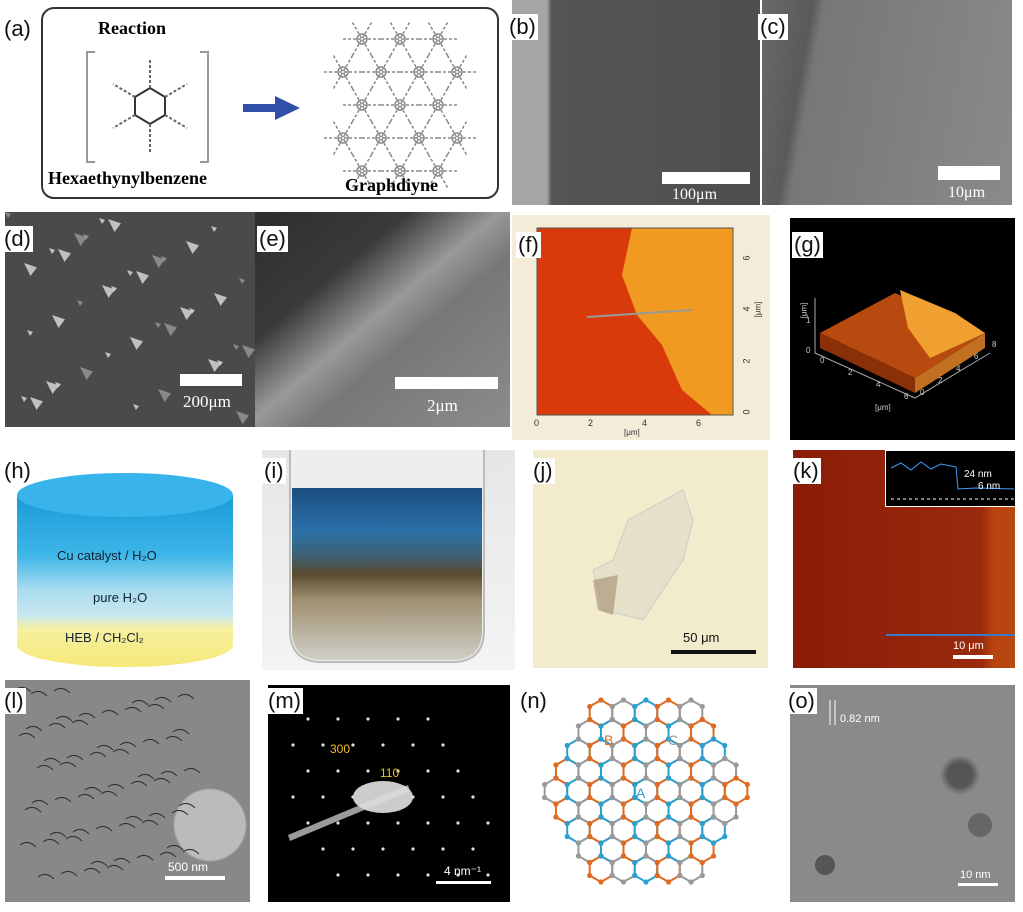 This screenshot has height=912, width=1023. I want to click on panel-g: 0 1 [μm] 0 2 4 6 0 2 4 6 8 [μm], so click(902, 329).